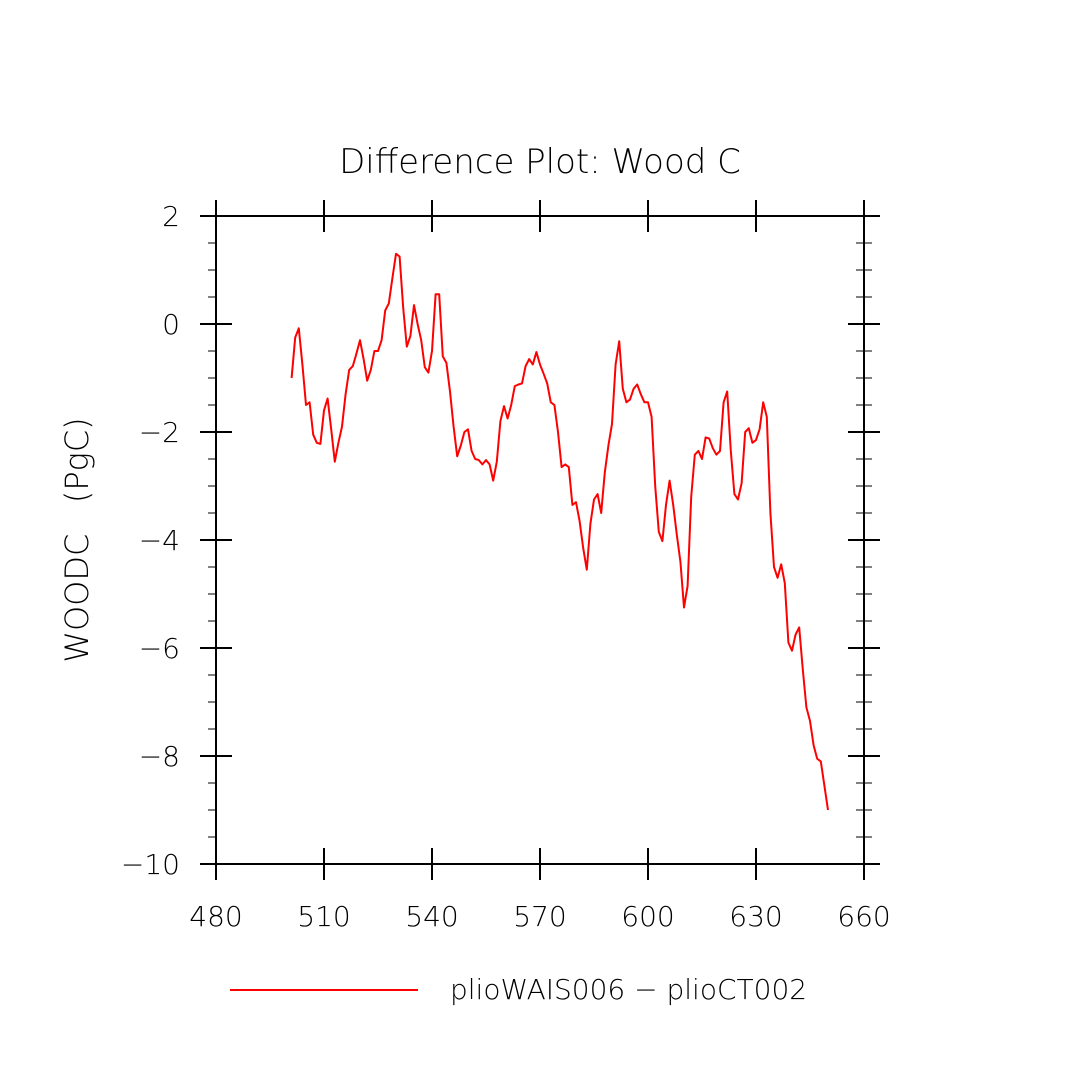 The height and width of the screenshot is (1080, 1080). Describe the element at coordinates (159, 432) in the screenshot. I see `y-tick-label: −2` at that location.